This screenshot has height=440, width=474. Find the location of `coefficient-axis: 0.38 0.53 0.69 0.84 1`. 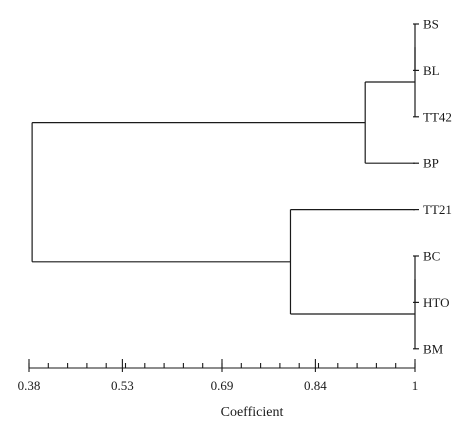

coefficient-axis: 0.38 0.53 0.69 0.84 1 is located at coordinates (218, 376).